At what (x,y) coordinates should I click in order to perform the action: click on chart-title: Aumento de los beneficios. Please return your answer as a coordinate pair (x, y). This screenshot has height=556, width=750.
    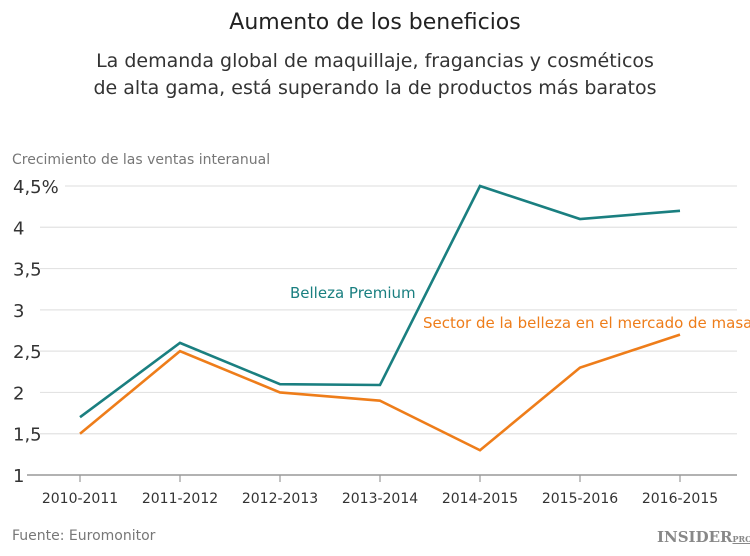
    Looking at the image, I should click on (375, 22).